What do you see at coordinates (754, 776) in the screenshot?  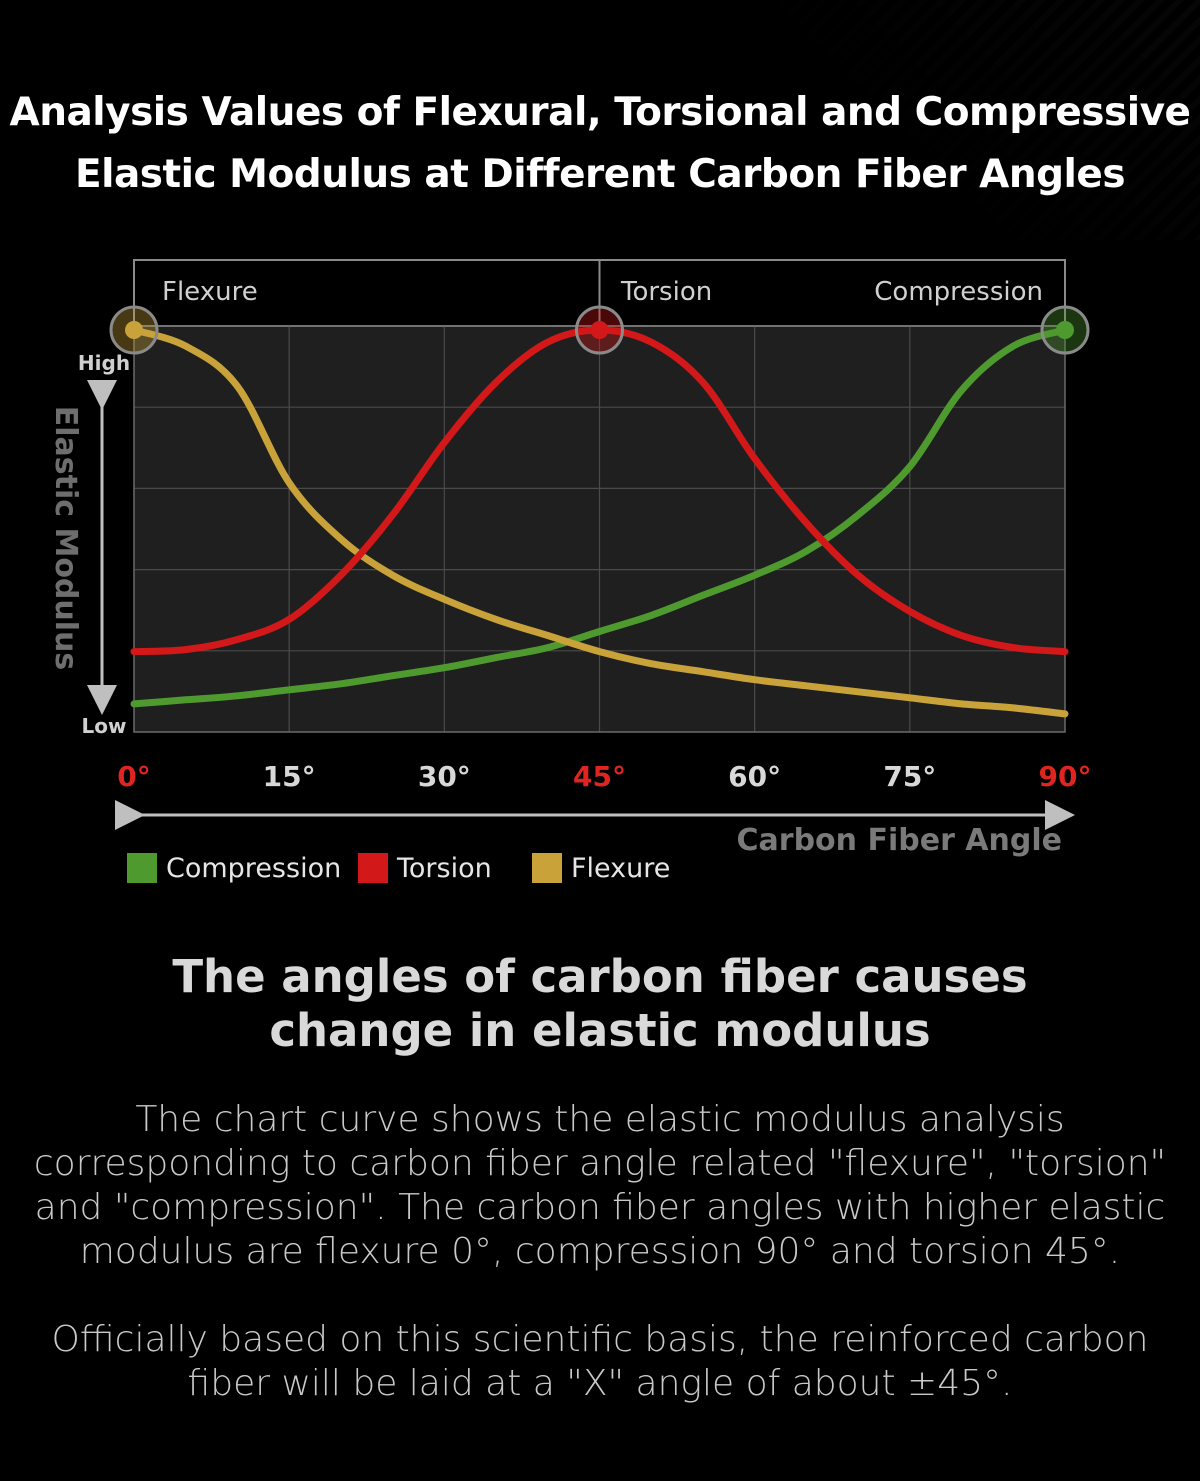 I see `x-tick-label: 60°` at bounding box center [754, 776].